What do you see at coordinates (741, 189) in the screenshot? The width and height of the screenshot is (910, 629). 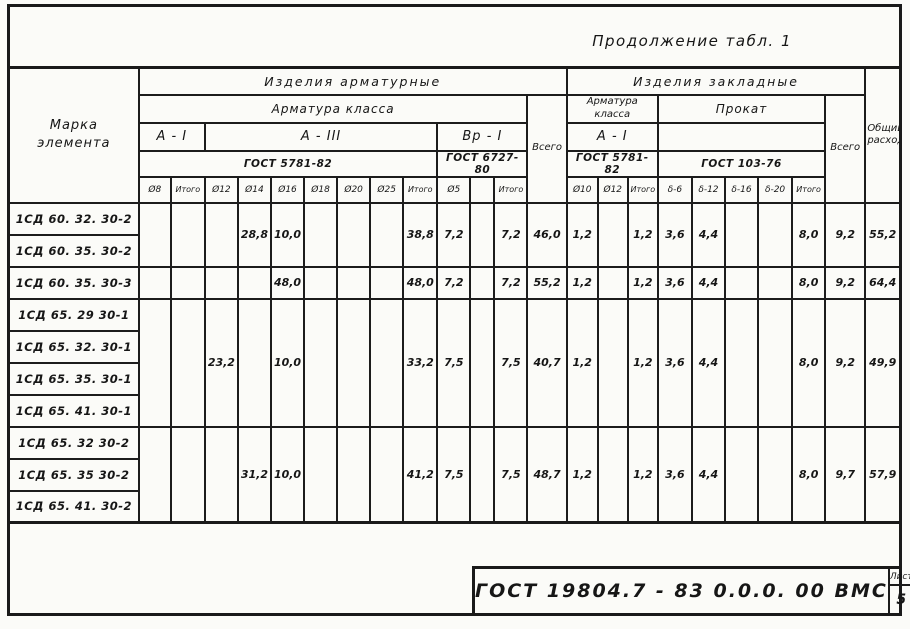 I see `header-delta-16: δ-16` at bounding box center [741, 189].